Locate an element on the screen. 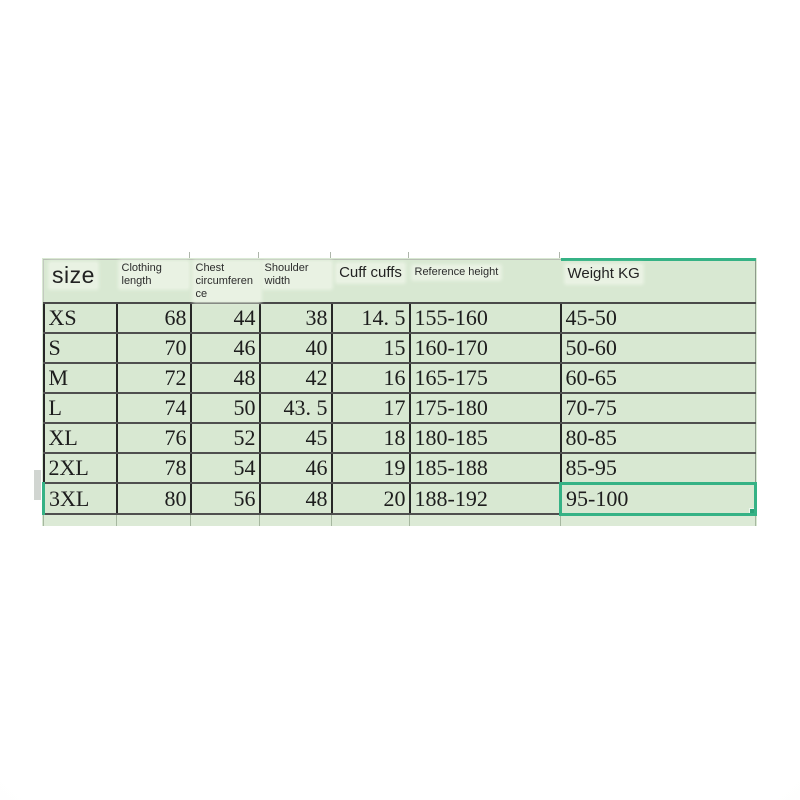 The height and width of the screenshot is (800, 800). cell: 44 is located at coordinates (225, 317).